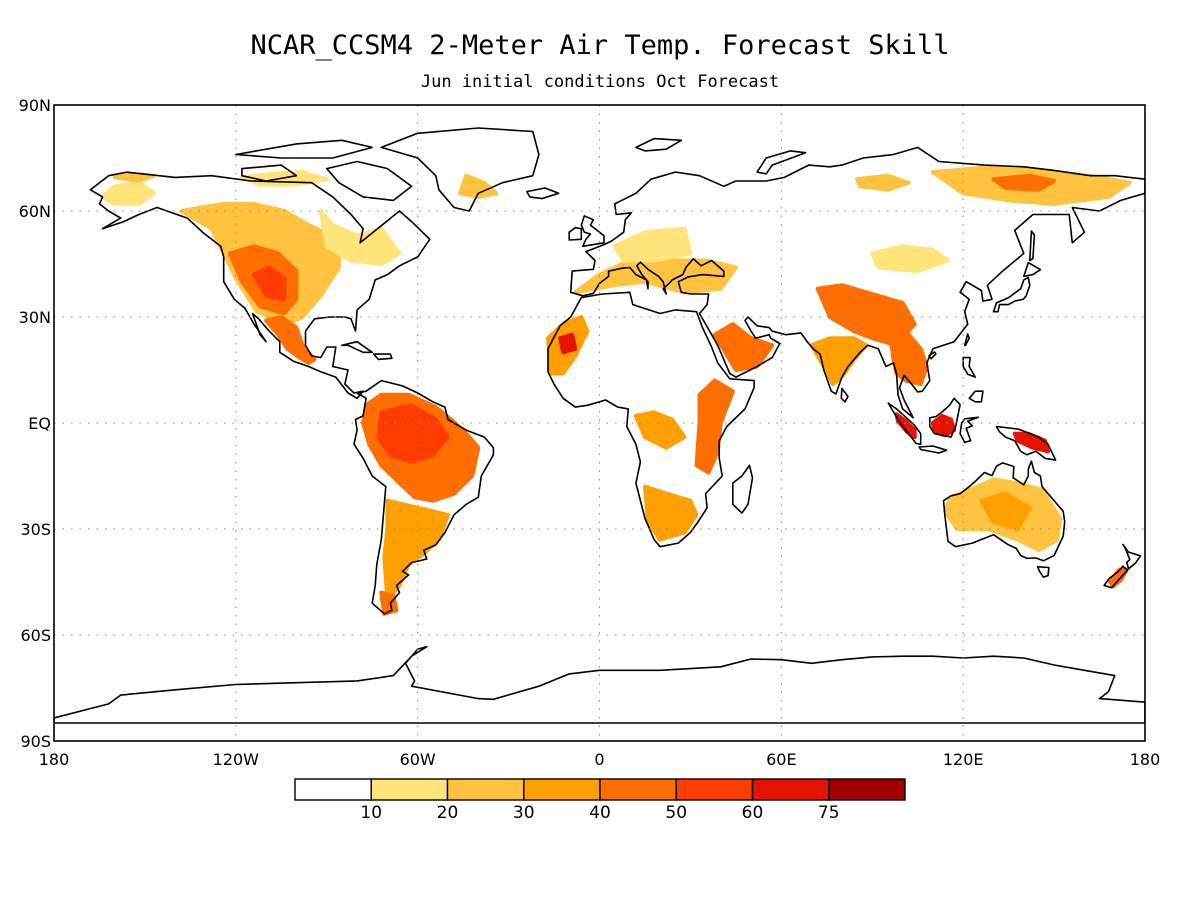 Image resolution: width=1200 pixels, height=900 pixels. I want to click on coastline-java, so click(933, 449).